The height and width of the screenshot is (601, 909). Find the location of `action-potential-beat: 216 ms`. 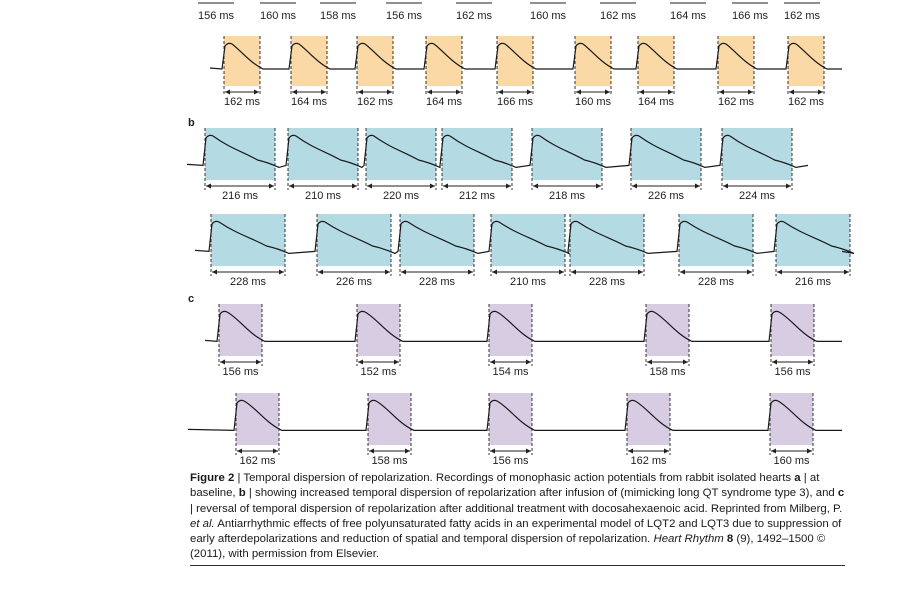

action-potential-beat: 216 ms is located at coordinates (813, 251).